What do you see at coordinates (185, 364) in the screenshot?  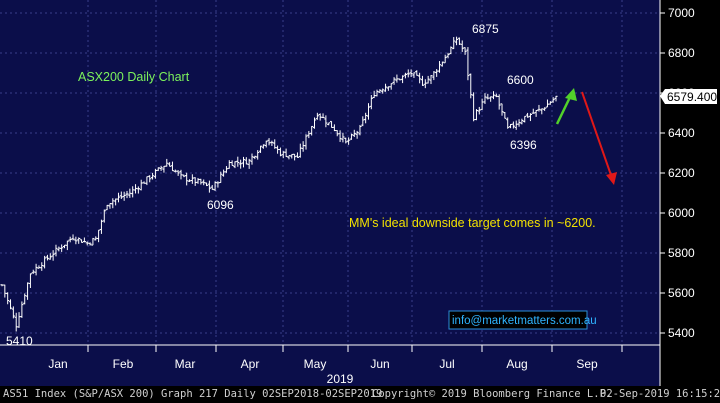 I see `x-month-label: Mar` at bounding box center [185, 364].